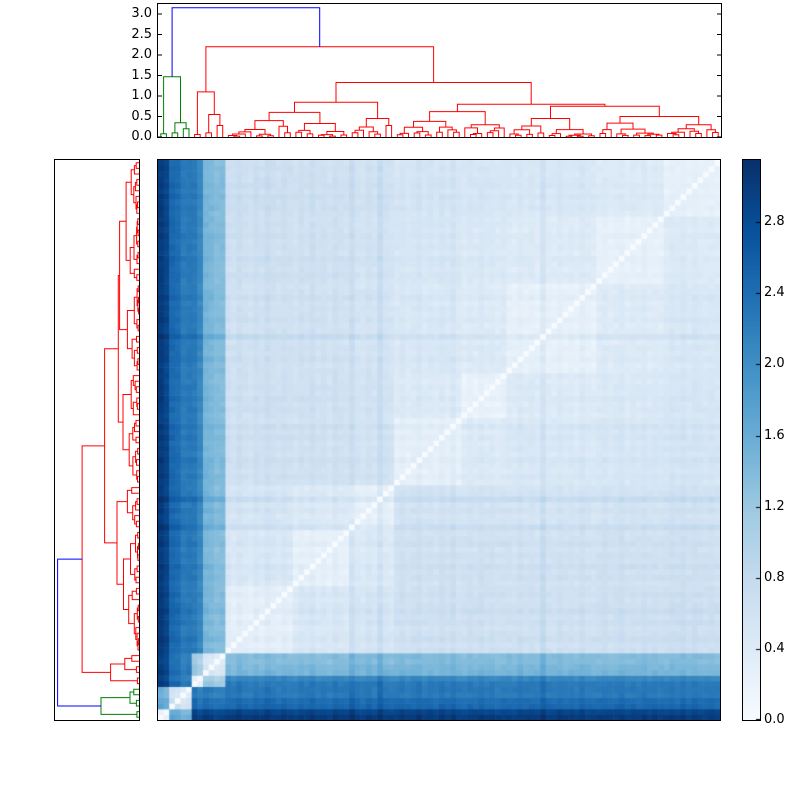  I want to click on top-axis-tick-label: 1.5, so click(141, 75).